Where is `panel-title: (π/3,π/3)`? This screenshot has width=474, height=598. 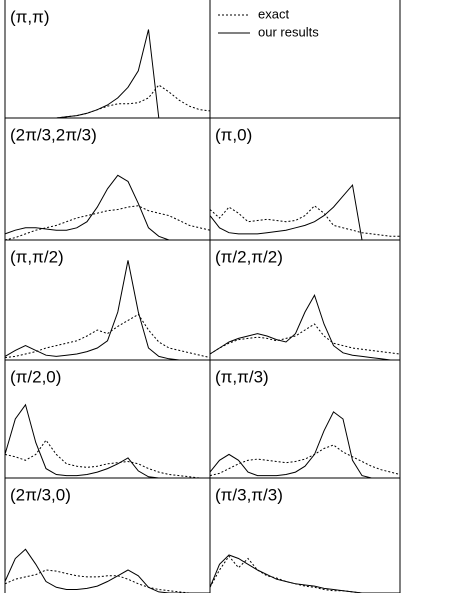
panel-title: (π/3,π/3) is located at coordinates (249, 494).